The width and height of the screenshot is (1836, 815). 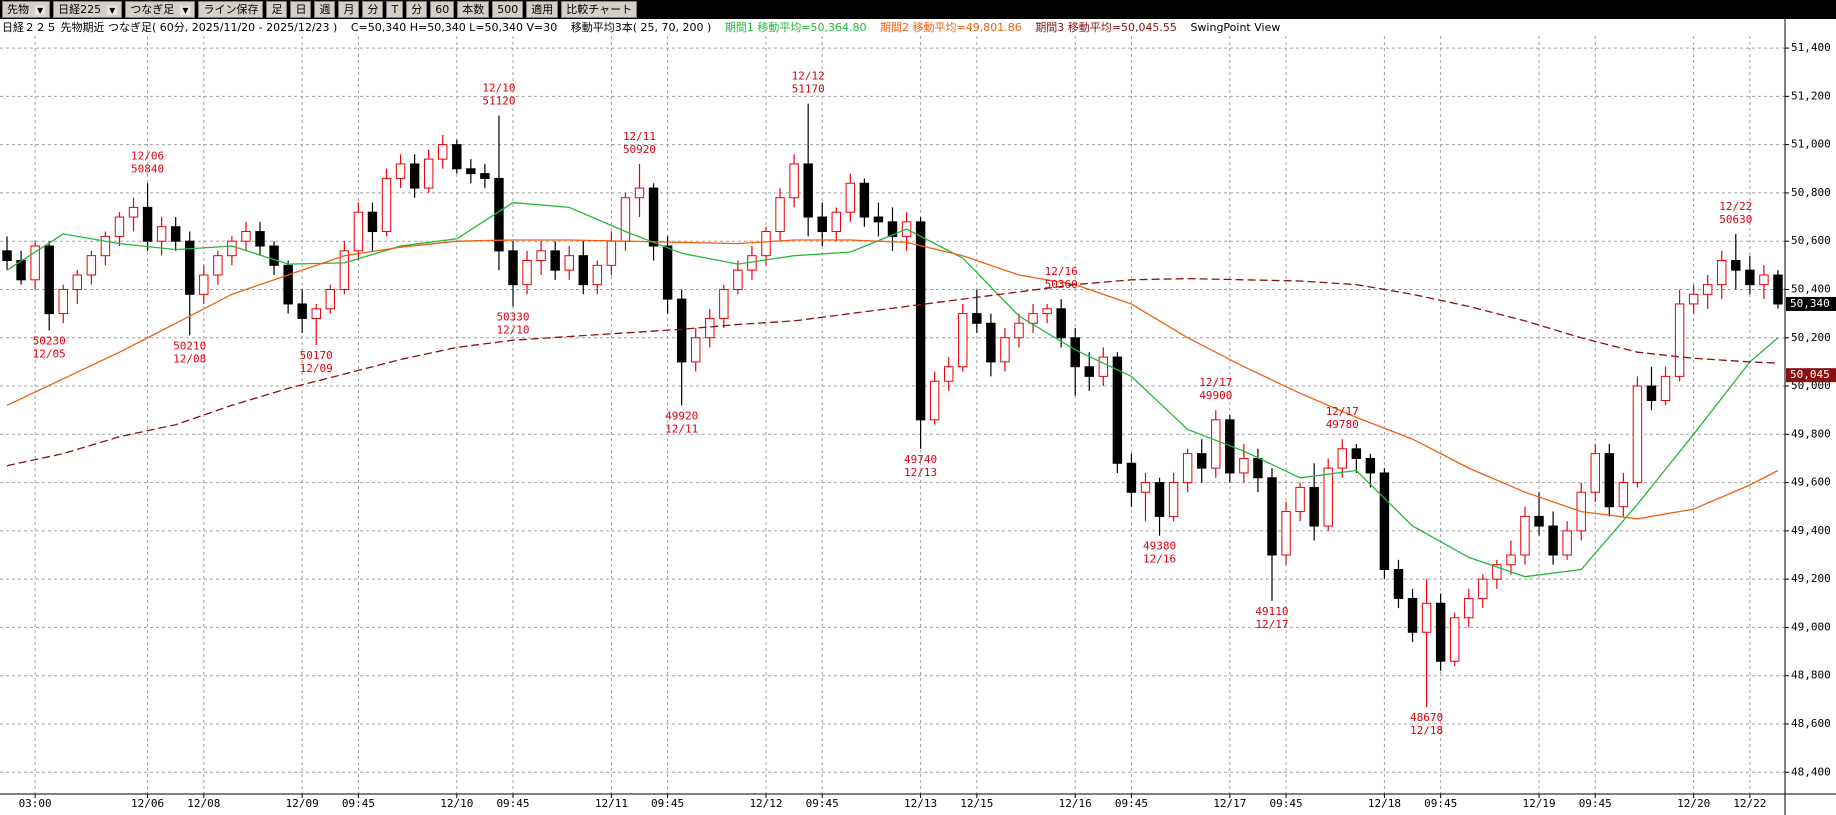 What do you see at coordinates (498, 101) in the screenshot?
I see `swing-price: 51120` at bounding box center [498, 101].